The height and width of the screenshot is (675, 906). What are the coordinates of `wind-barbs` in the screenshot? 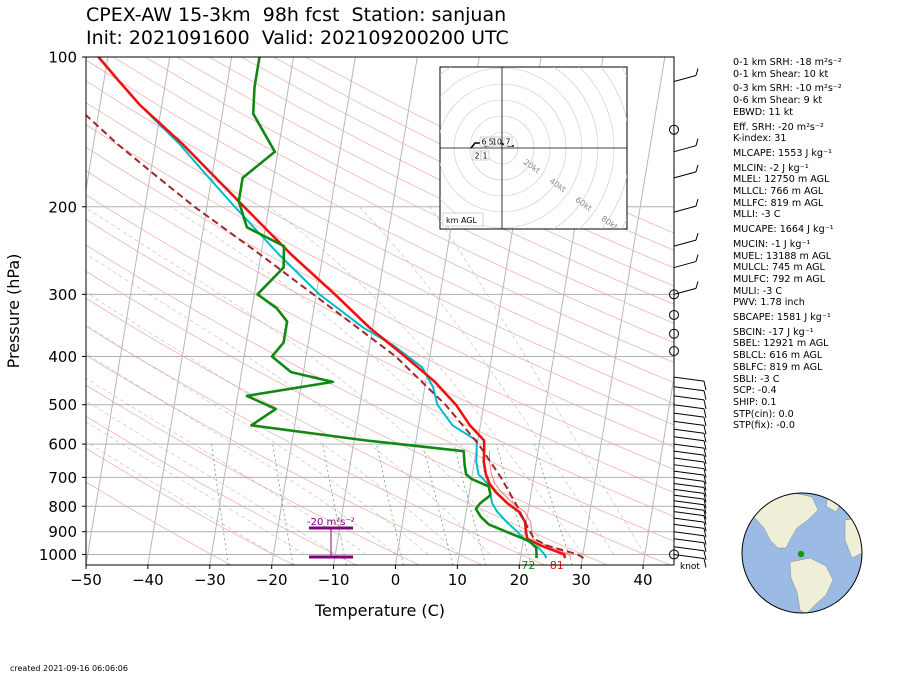 It's located at (688, 318).